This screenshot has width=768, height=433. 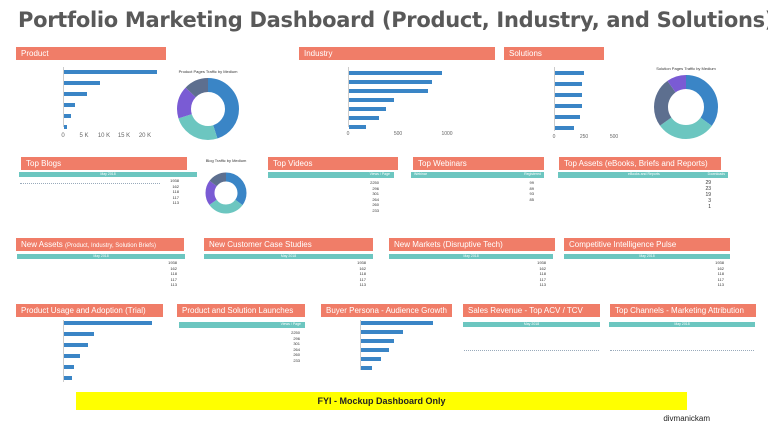 What do you see at coordinates (640, 163) in the screenshot?
I see `top-assets-header: Top Assets (eBooks, Briefs and Reports)` at bounding box center [640, 163].